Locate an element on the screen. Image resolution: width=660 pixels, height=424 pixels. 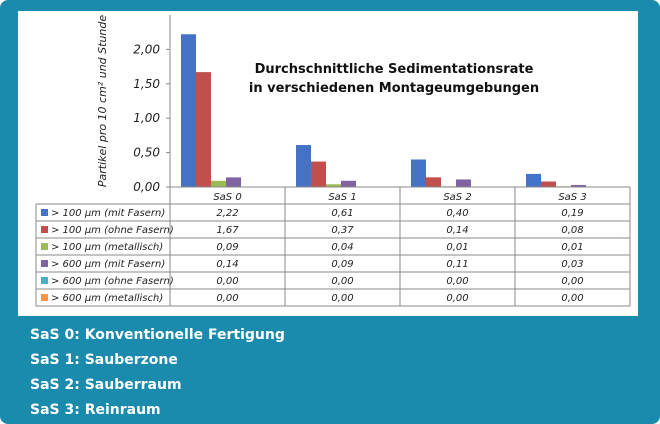
legend-label: > 100 µm (ohne Fasern) is located at coordinates (112, 230).